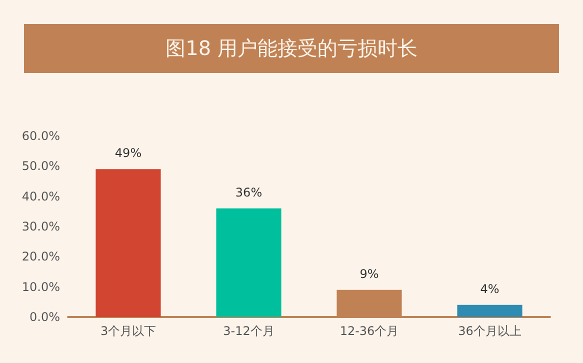 The height and width of the screenshot is (363, 583). I want to click on x-tick-label: 3个月以下, so click(128, 331).